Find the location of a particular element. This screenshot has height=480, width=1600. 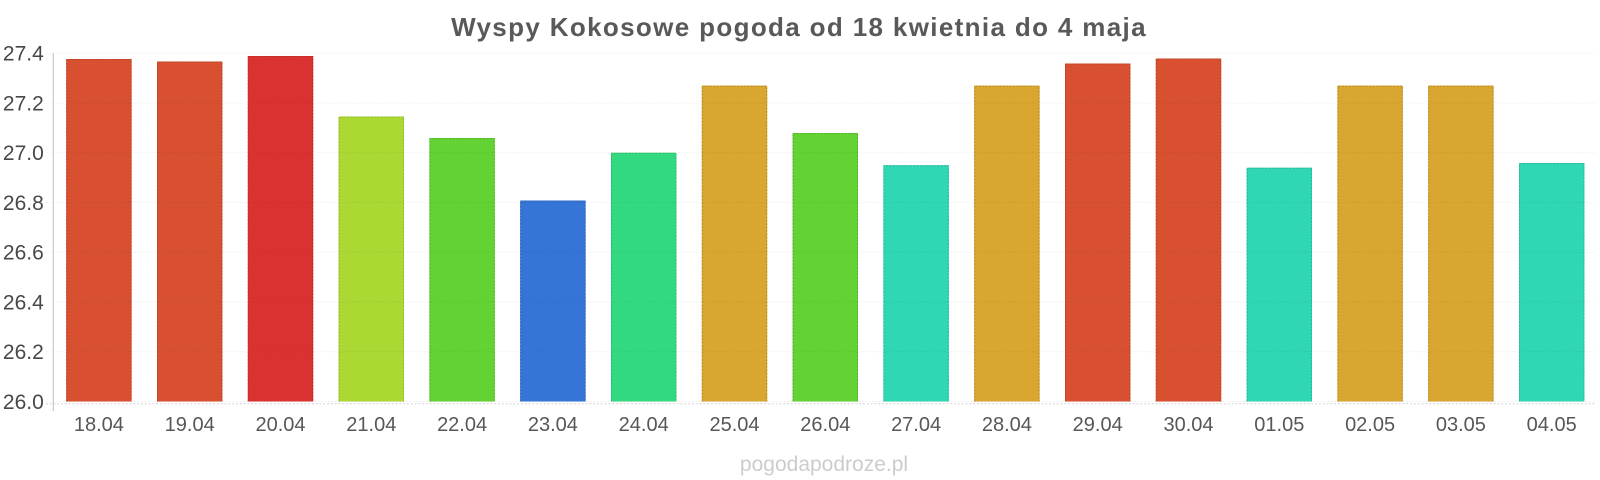

svg-text: 26.04 is located at coordinates (825, 425).